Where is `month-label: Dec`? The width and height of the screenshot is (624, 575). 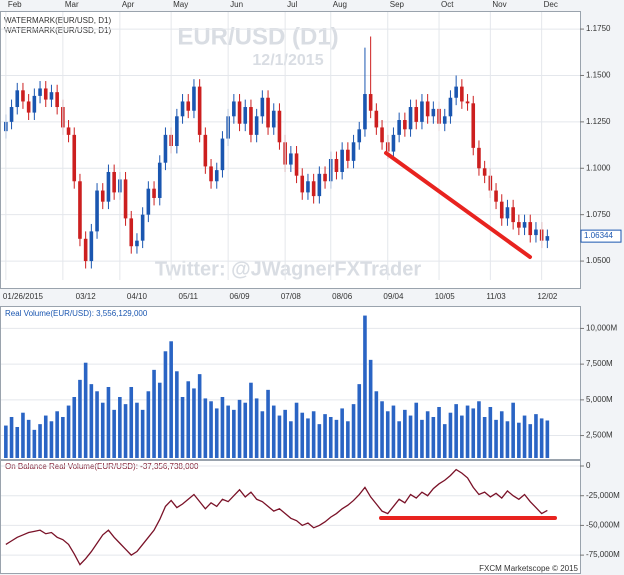 month-label: Dec is located at coordinates (551, 4).